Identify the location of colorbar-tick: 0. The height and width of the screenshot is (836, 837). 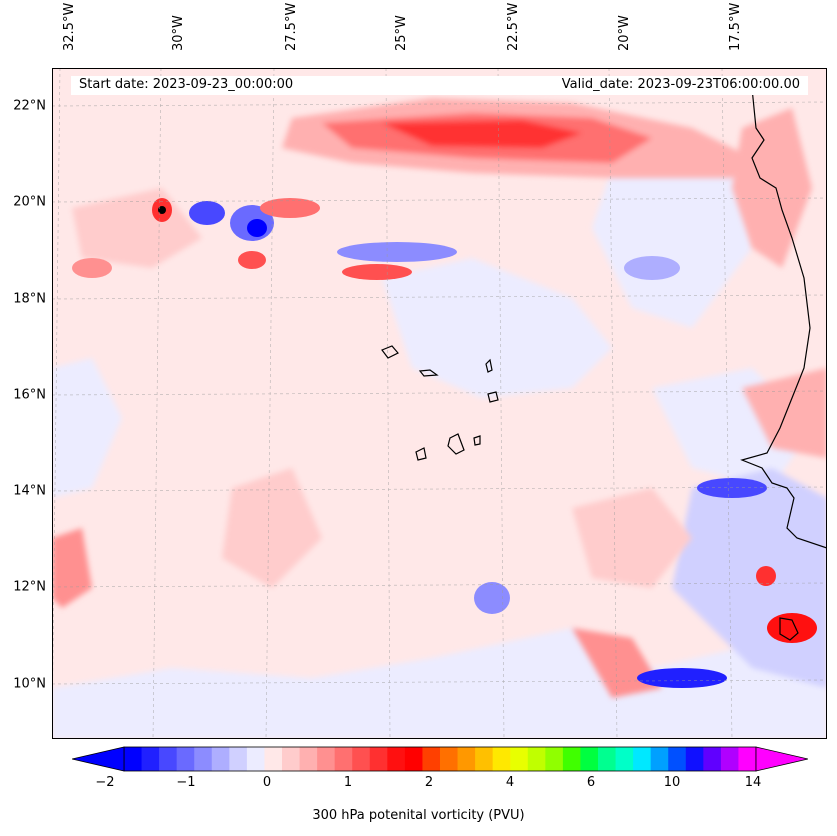
(267, 782).